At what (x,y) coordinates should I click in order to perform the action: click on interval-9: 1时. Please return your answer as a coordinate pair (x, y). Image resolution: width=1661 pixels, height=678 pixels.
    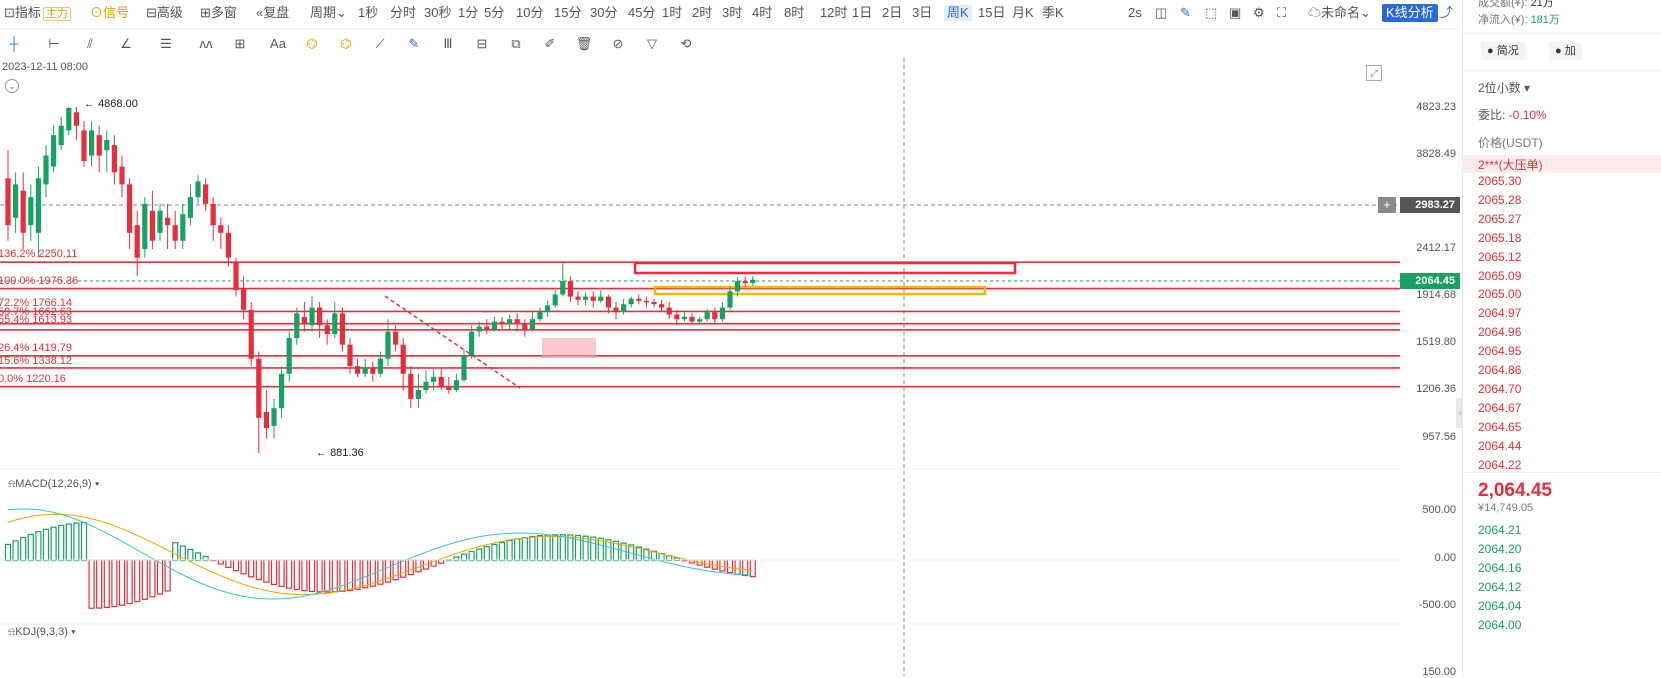
    Looking at the image, I should click on (672, 12).